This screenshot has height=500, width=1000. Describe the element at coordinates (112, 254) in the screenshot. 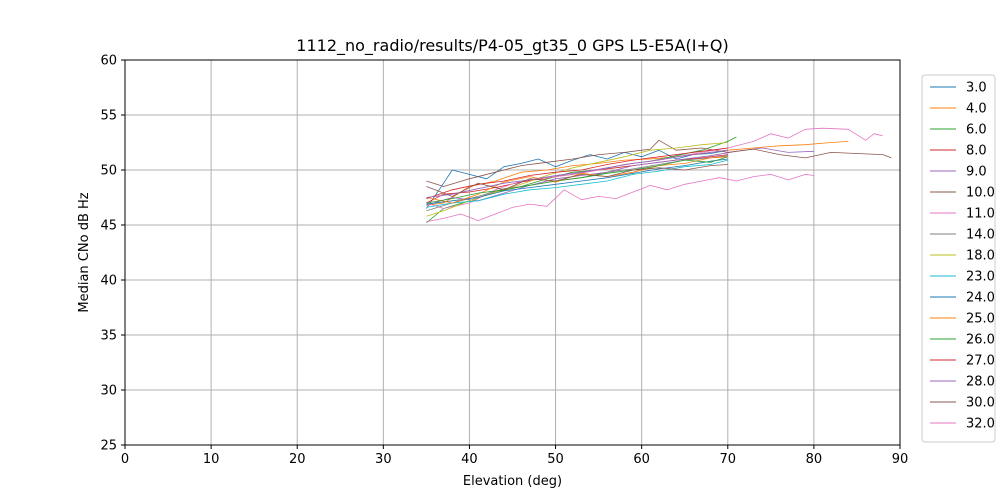

I see `y-axis-ticks: 25 30 35 40 45 50 55 60` at that location.